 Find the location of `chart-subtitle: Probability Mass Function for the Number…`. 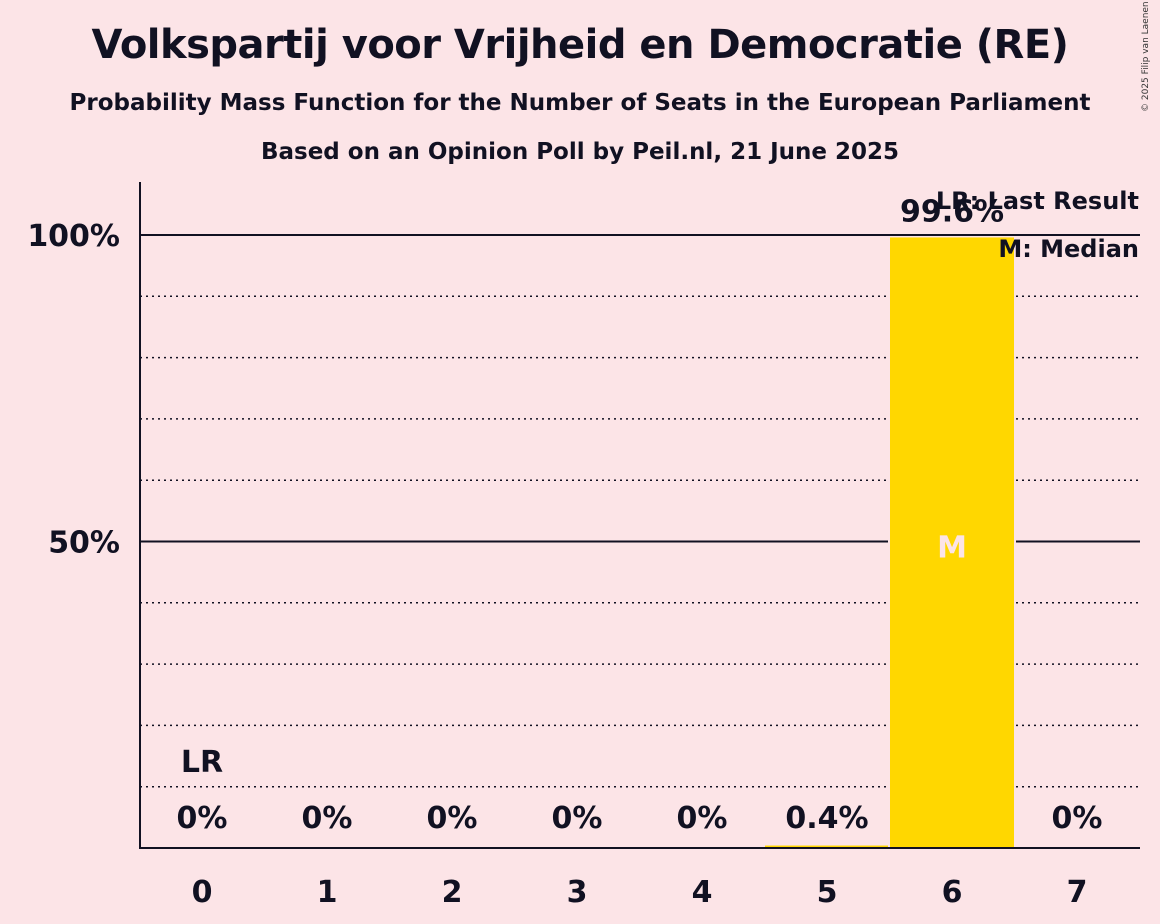

chart-subtitle: Probability Mass Function for the Number… is located at coordinates (580, 103).